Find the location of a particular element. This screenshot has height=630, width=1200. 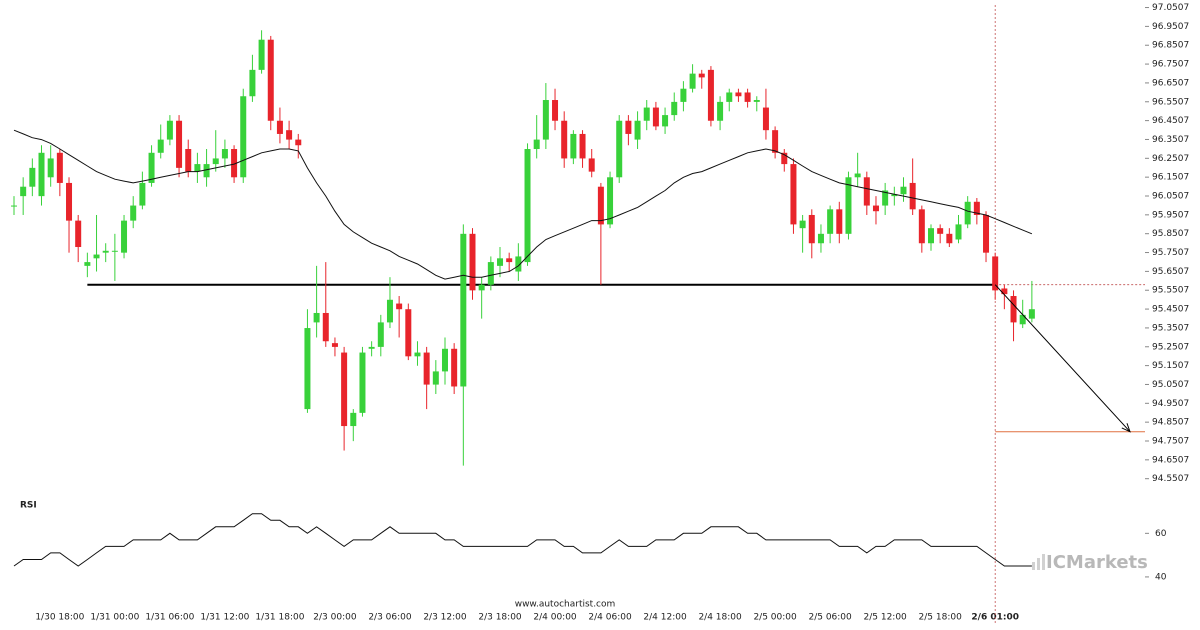

y-tick-label: 95.2507 is located at coordinates (1170, 347).